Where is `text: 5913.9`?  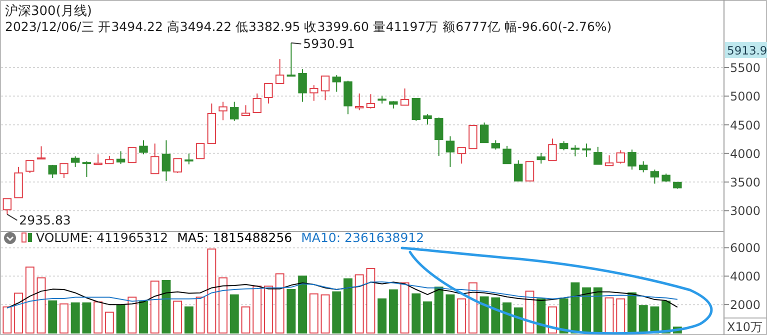 text: 5913.9 is located at coordinates (747, 51).